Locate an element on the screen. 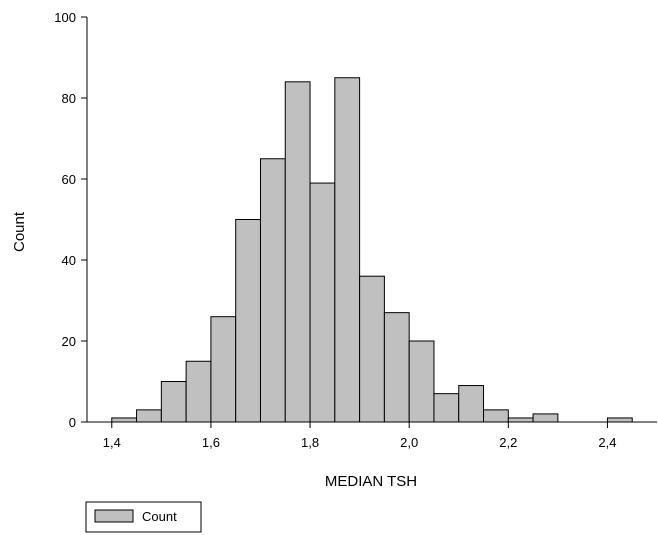  y-tick-label: 60 is located at coordinates (69, 179).